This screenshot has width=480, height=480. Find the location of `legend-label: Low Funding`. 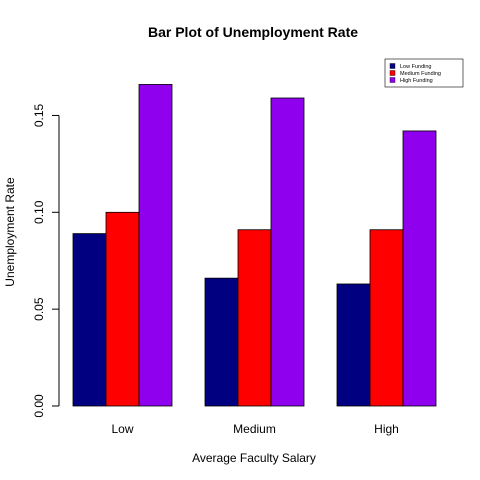

legend-label: Low Funding is located at coordinates (416, 67).